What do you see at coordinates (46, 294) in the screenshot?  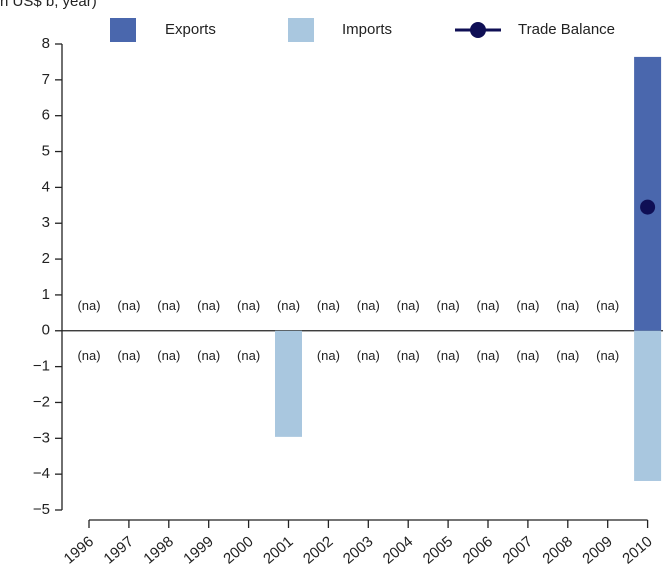 I see `y-tick-label: 1` at bounding box center [46, 294].